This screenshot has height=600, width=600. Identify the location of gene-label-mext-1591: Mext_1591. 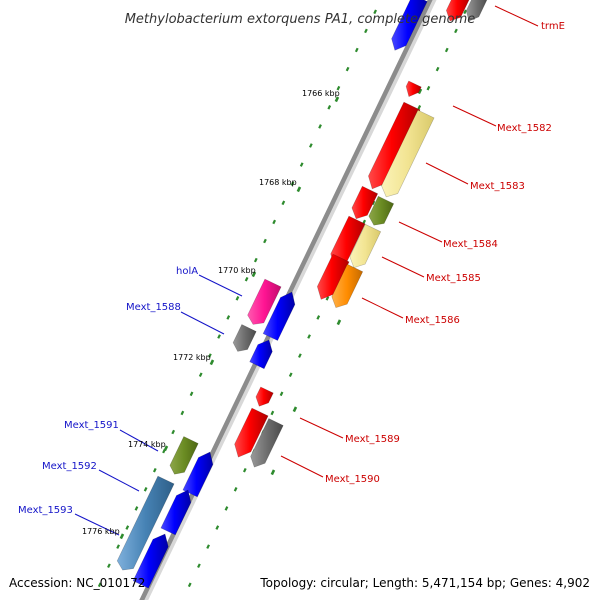
(91, 425).